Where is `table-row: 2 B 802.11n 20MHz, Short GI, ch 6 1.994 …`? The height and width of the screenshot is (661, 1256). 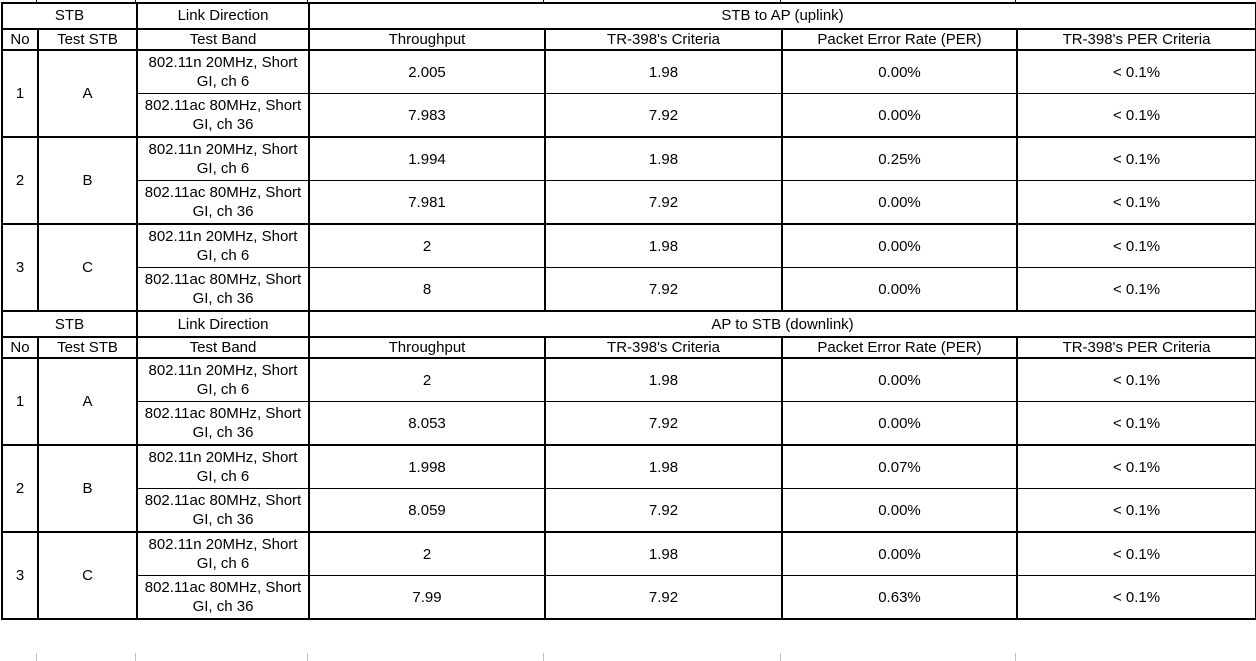 table-row: 2 B 802.11n 20MHz, Short GI, ch 6 1.994 … is located at coordinates (628, 181).